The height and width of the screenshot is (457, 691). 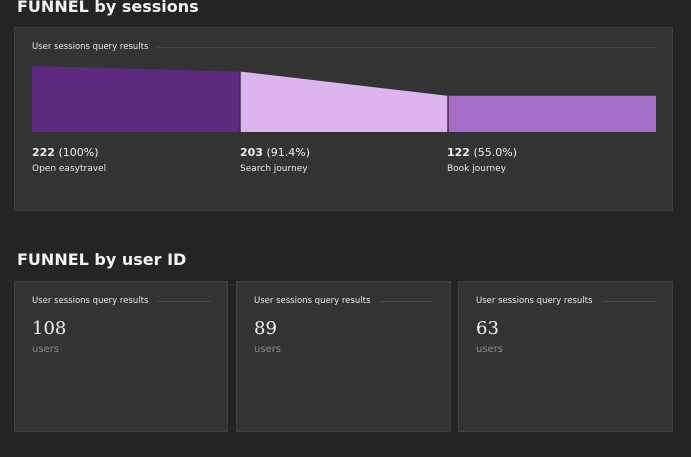 I want to click on funnel-step-2: 203 (91.4%) Search journey, so click(x=275, y=160).